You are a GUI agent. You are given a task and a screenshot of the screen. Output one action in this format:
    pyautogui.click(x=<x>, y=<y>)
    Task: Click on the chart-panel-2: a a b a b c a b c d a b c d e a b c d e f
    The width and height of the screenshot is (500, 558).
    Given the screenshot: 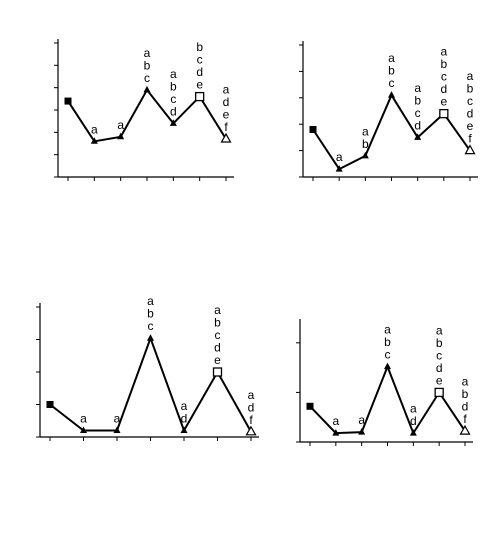 What is the action you would take?
    pyautogui.click(x=388, y=111)
    